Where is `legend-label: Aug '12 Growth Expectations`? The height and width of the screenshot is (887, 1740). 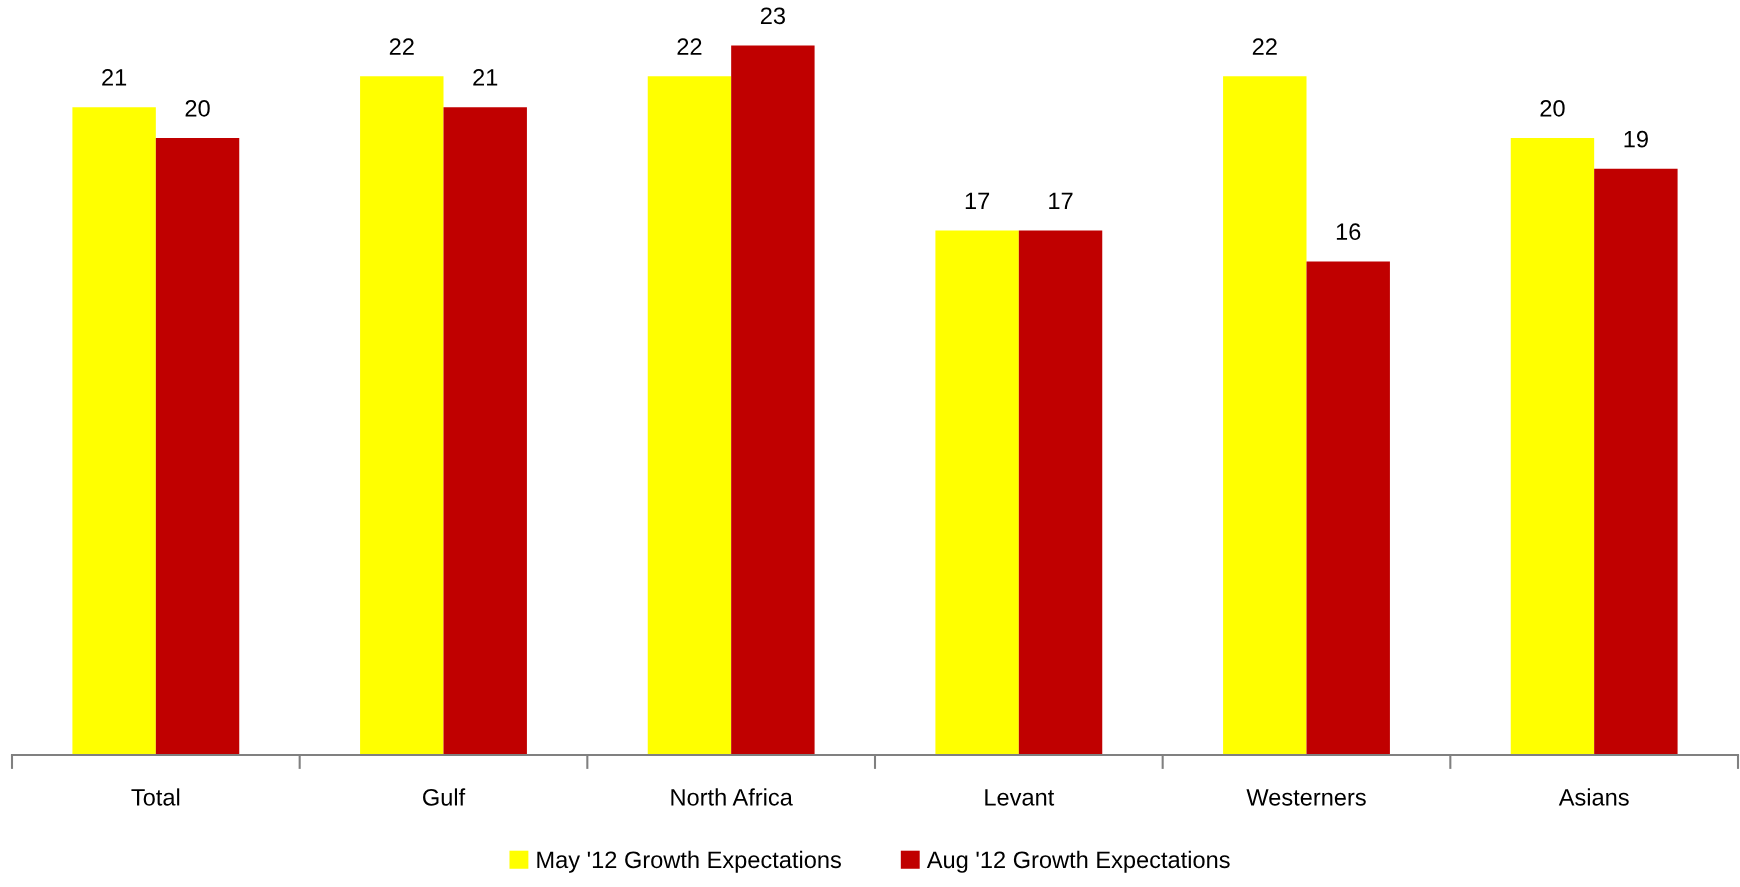
legend-label: Aug '12 Growth Expectations is located at coordinates (1078, 861).